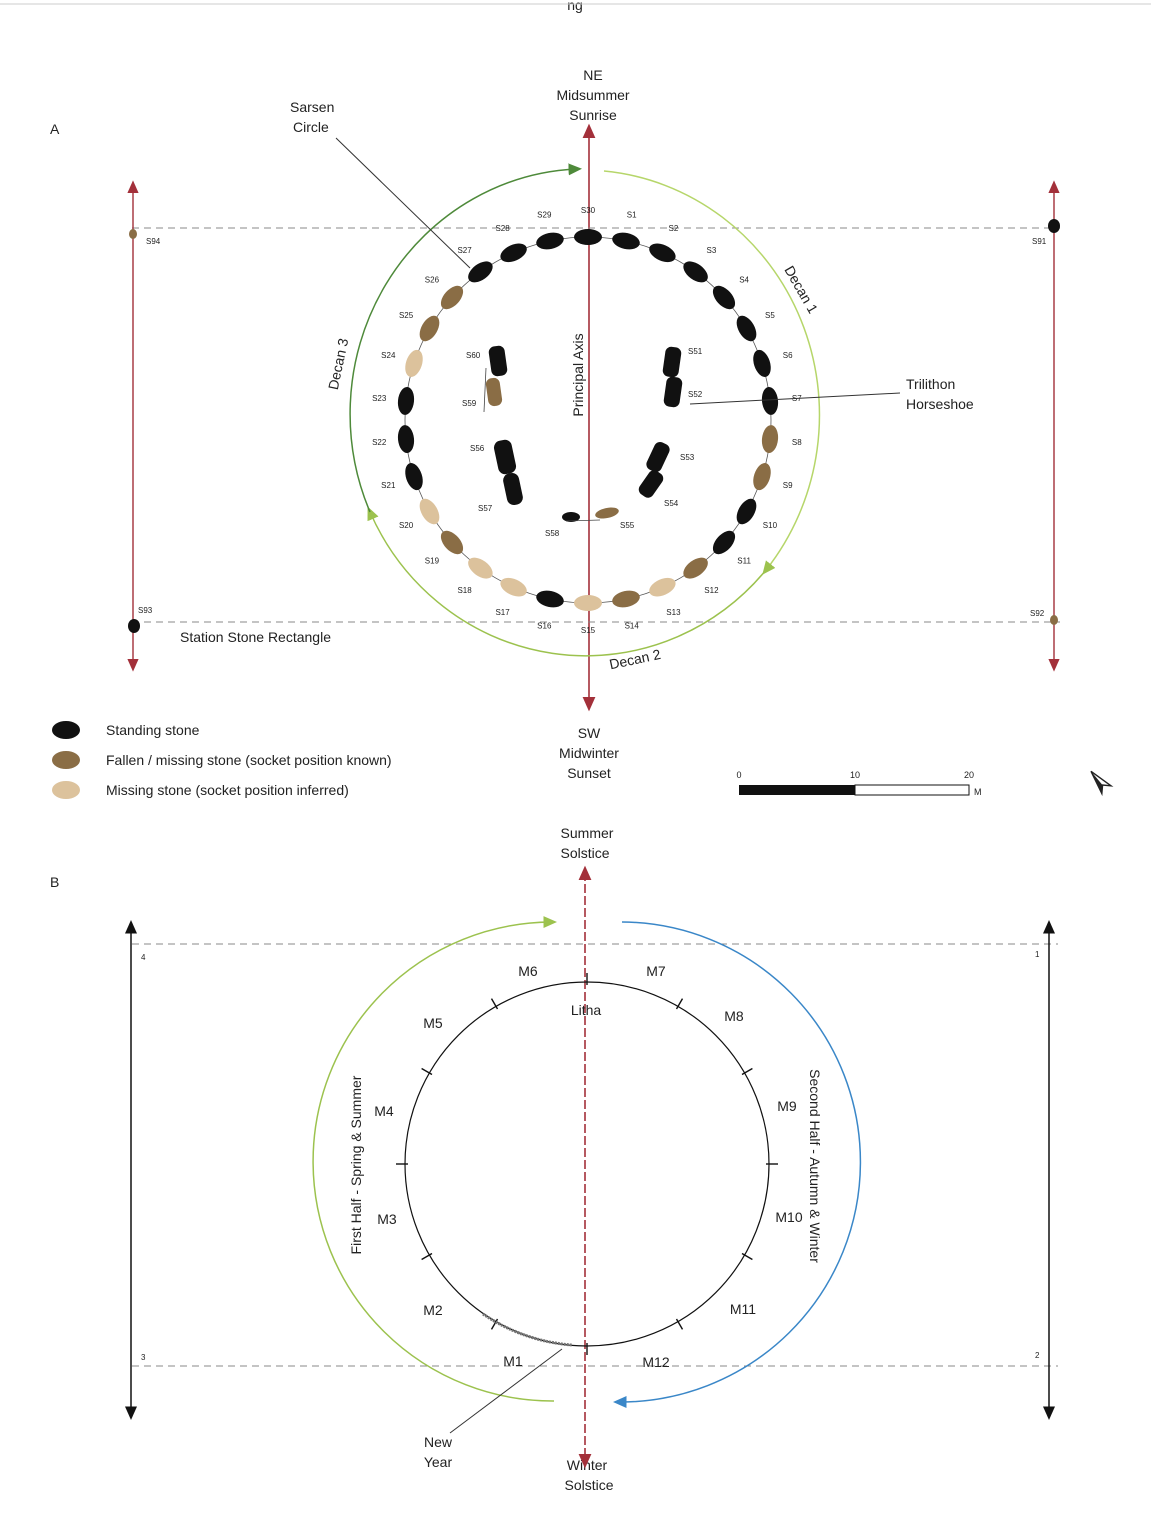 This screenshot has height=1539, width=1151. I want to click on station-stone-s94, so click(133, 234).